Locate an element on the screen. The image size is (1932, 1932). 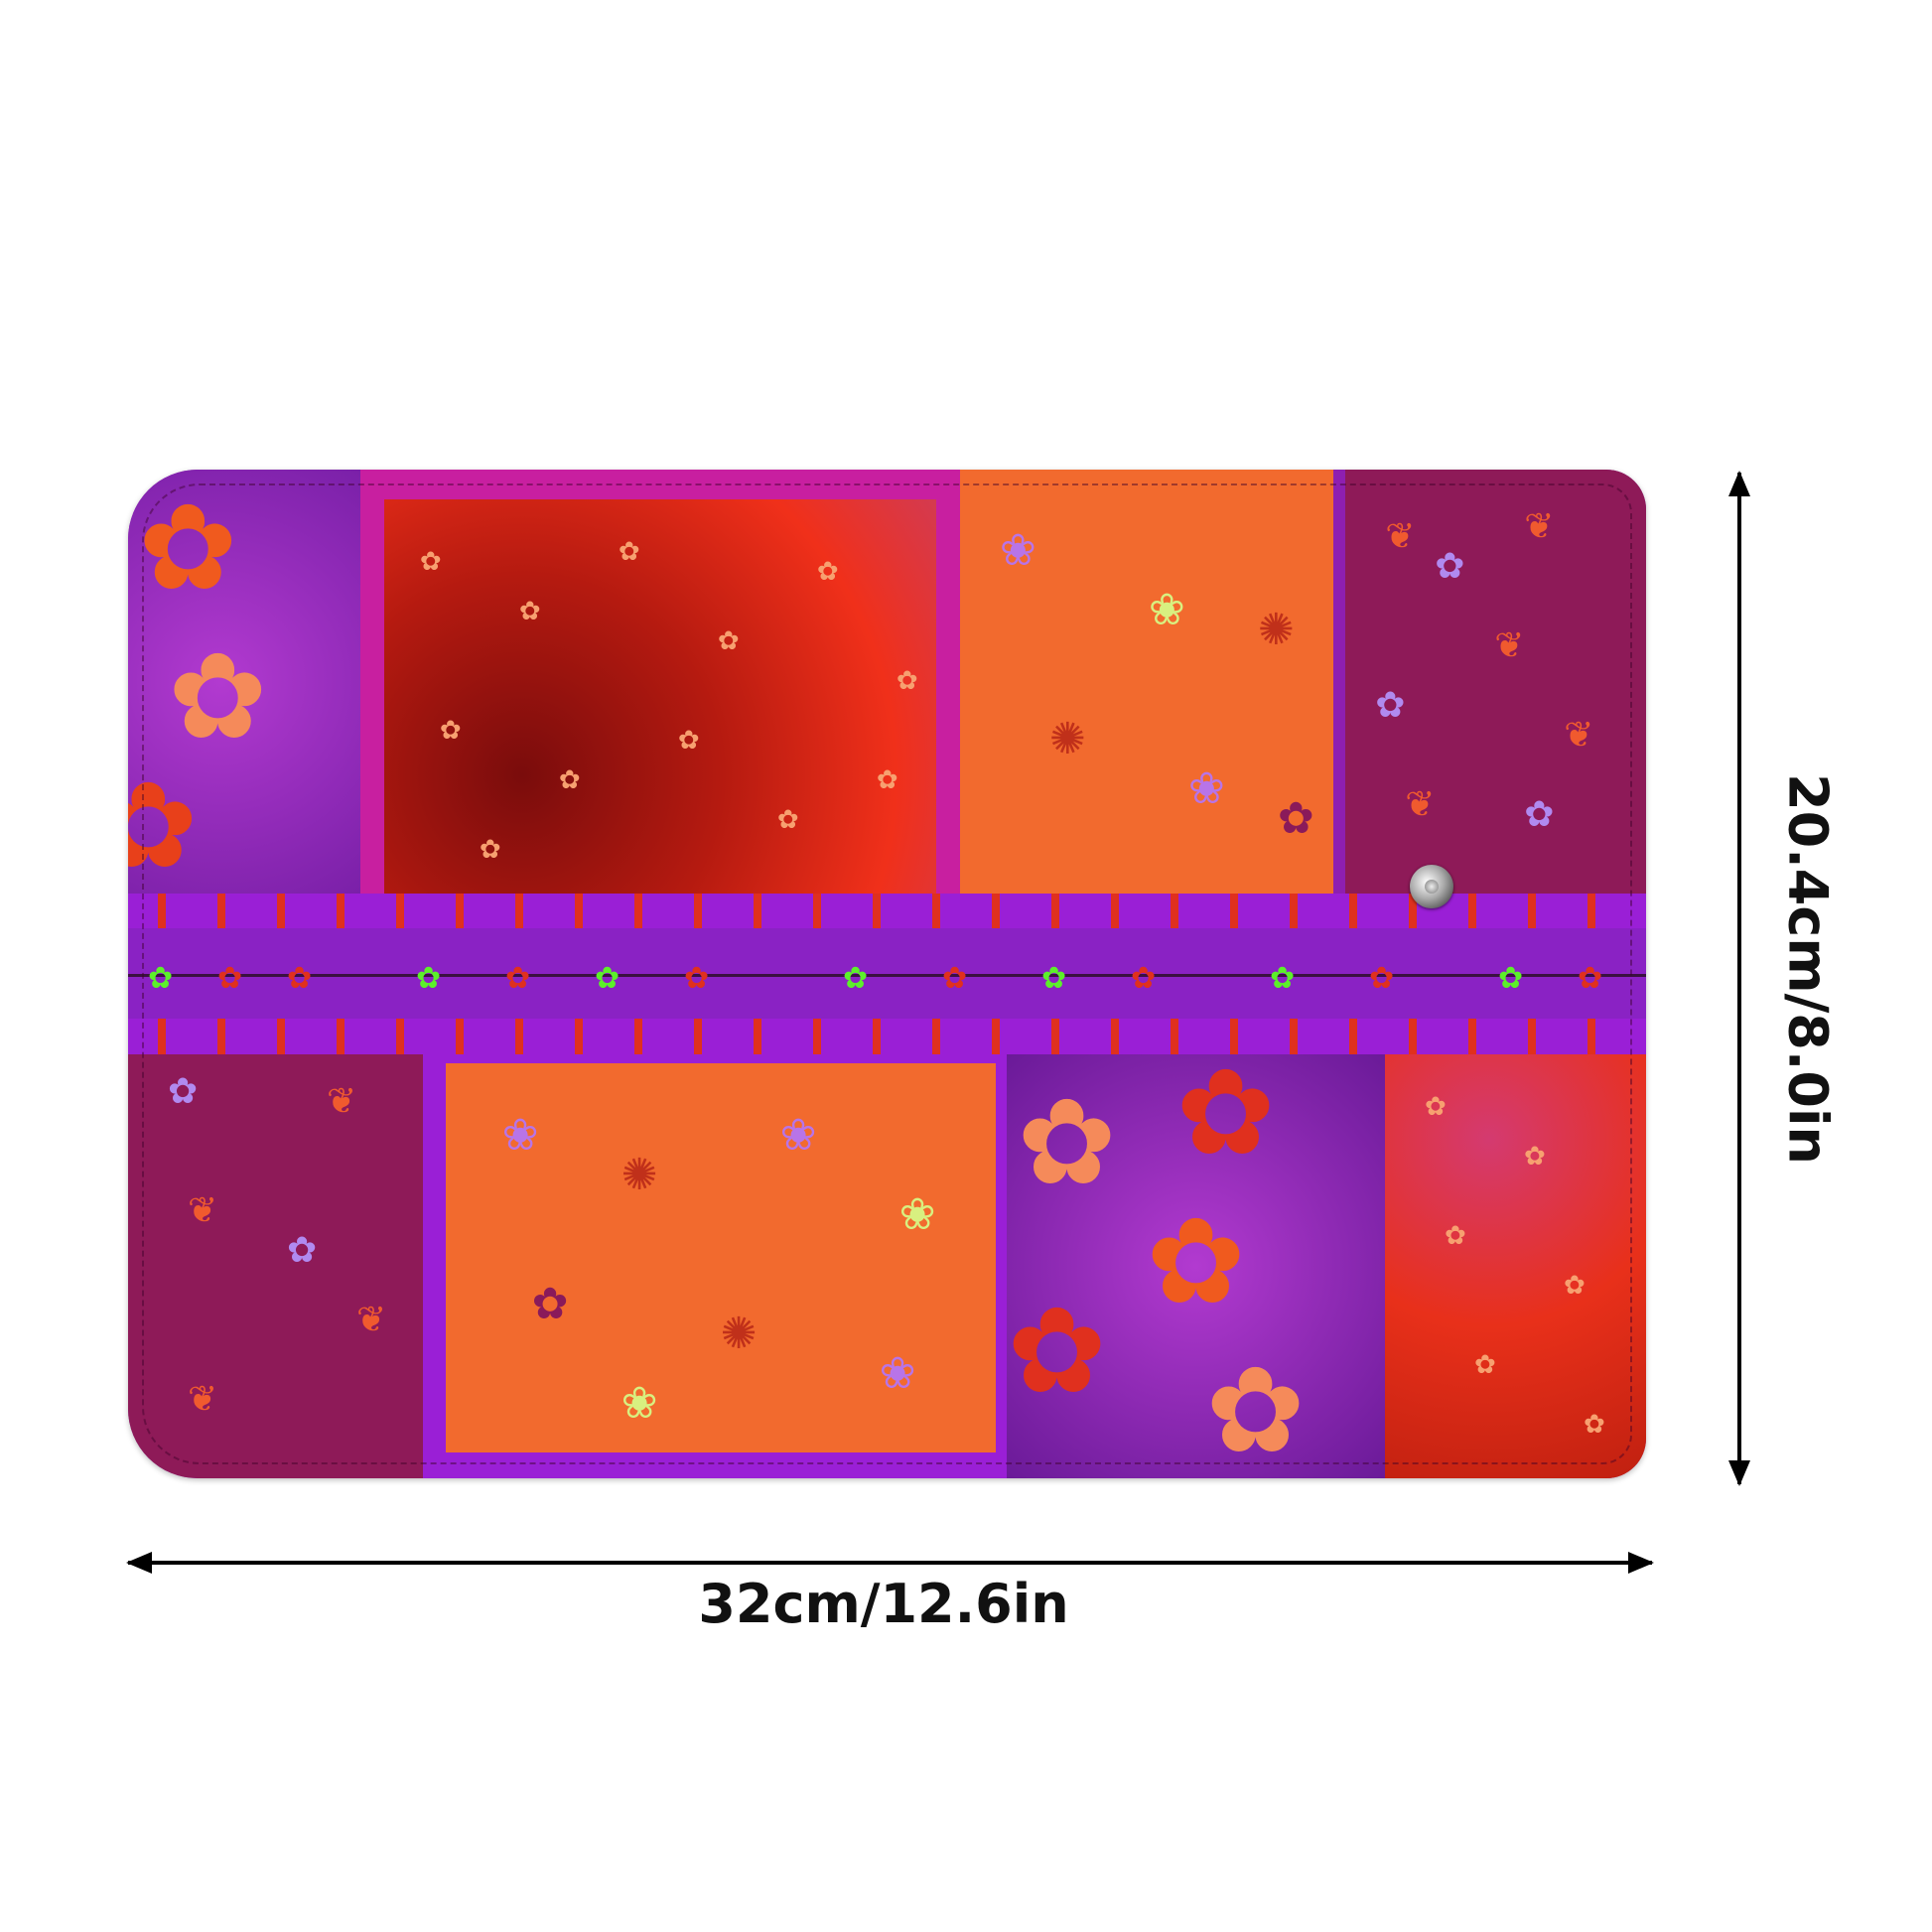
patch-bottom-purple-flowers: ✿ ✿ ✿ ✿ ✿ is located at coordinates (1196, 1266).